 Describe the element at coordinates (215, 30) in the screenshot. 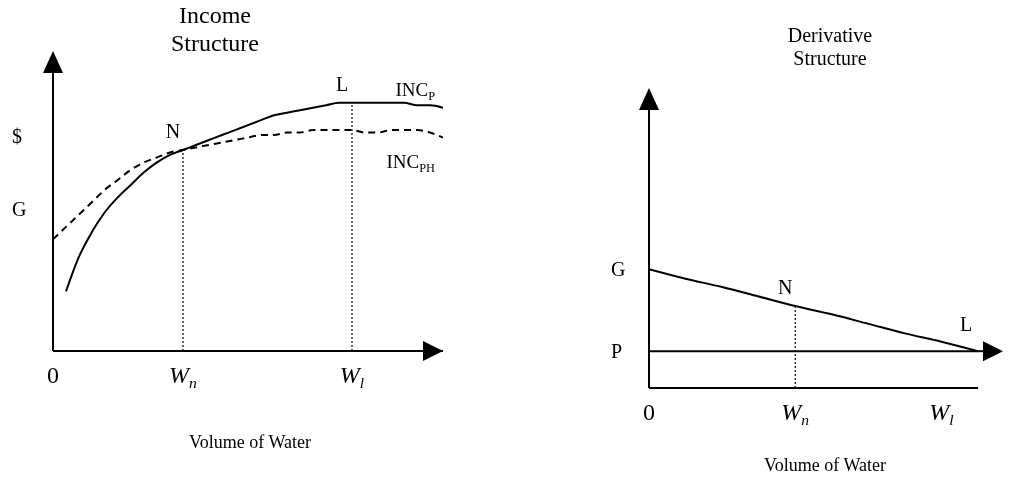

I see `chart-title: Income Structure` at that location.